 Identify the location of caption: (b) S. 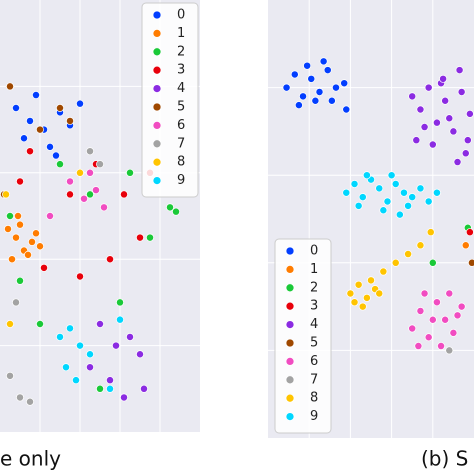
(444, 459).